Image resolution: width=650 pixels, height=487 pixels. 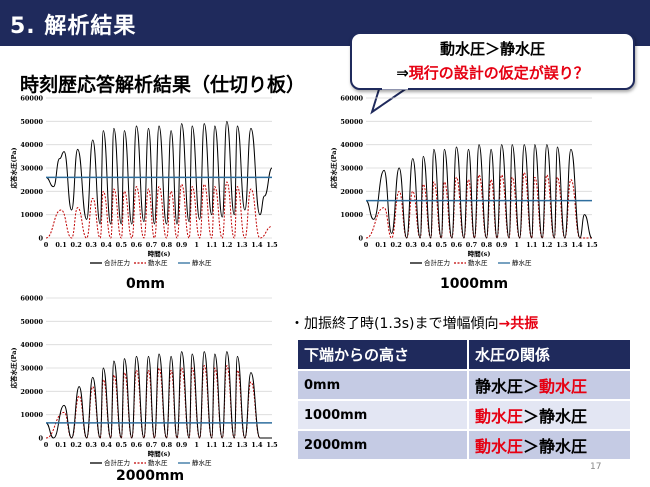 What do you see at coordinates (394, 324) in the screenshot?
I see `resonance-note-text: ・加振終了時(1.3s)まで増幅傾向` at bounding box center [394, 324].